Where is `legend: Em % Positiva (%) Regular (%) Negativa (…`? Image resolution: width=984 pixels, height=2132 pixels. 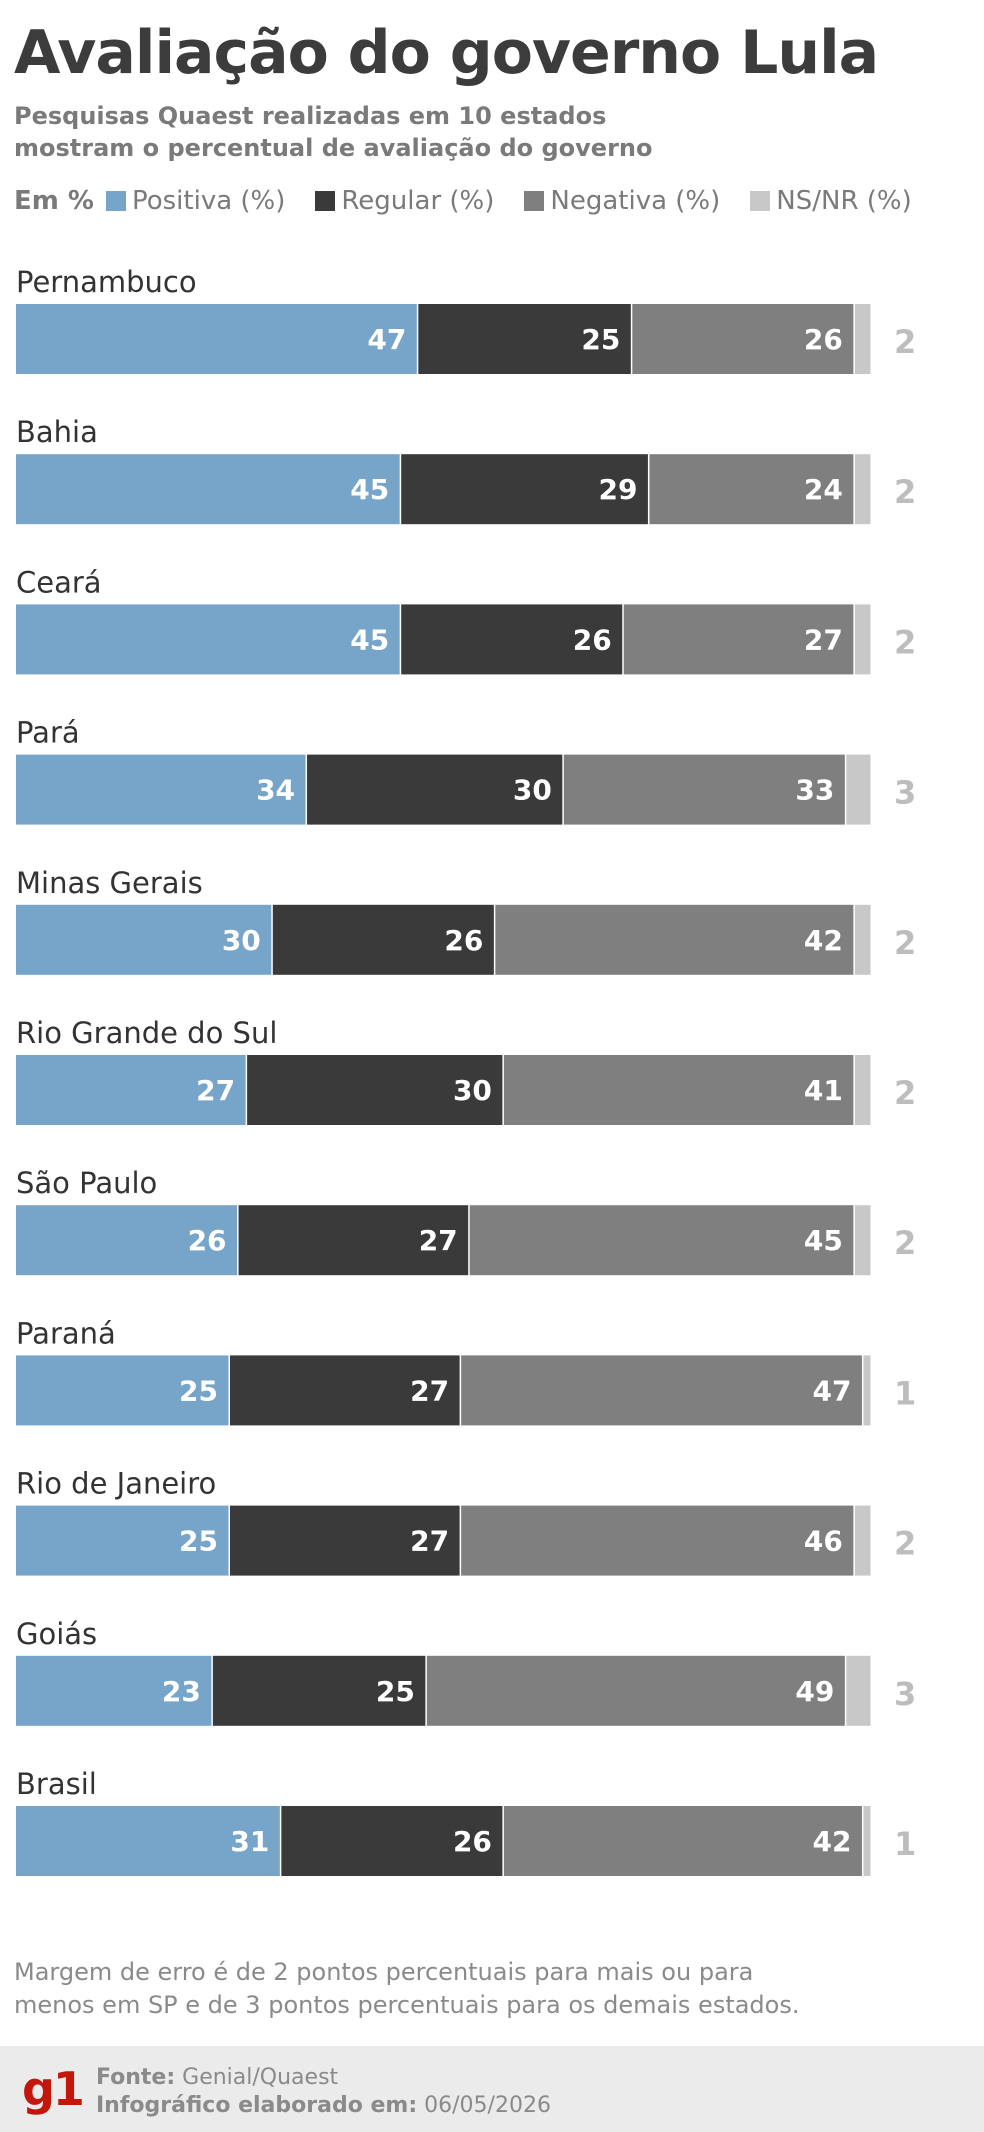 legend: Em % Positiva (%) Regular (%) Negativa (… is located at coordinates (478, 201).